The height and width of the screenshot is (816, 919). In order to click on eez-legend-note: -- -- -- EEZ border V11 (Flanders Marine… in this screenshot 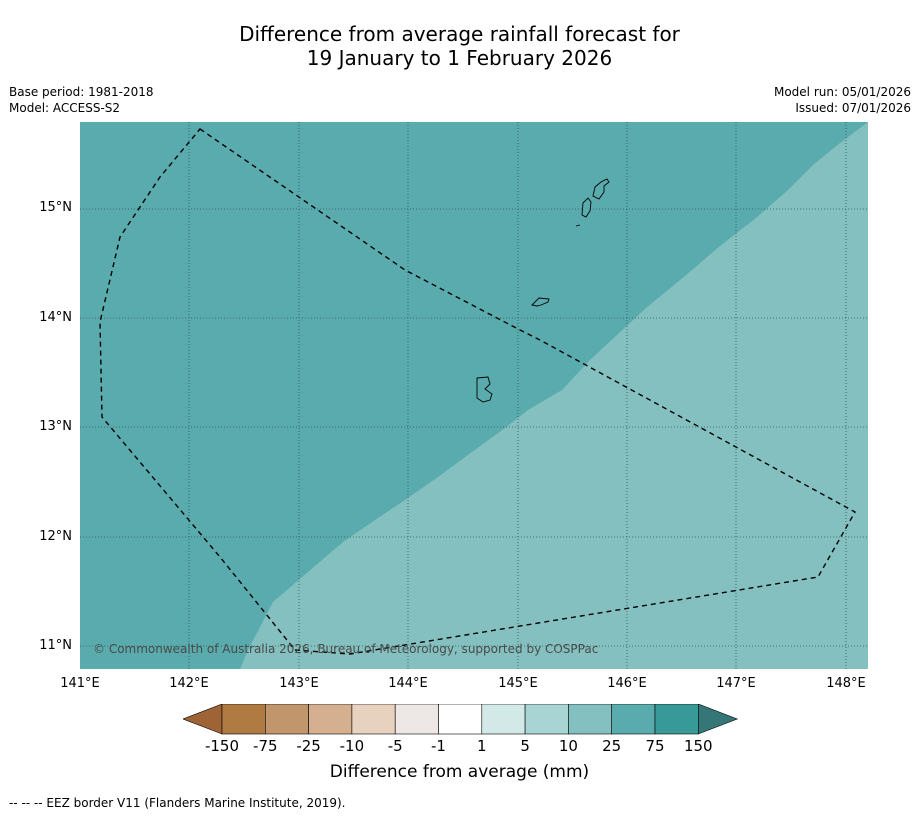, I will do `click(177, 803)`.